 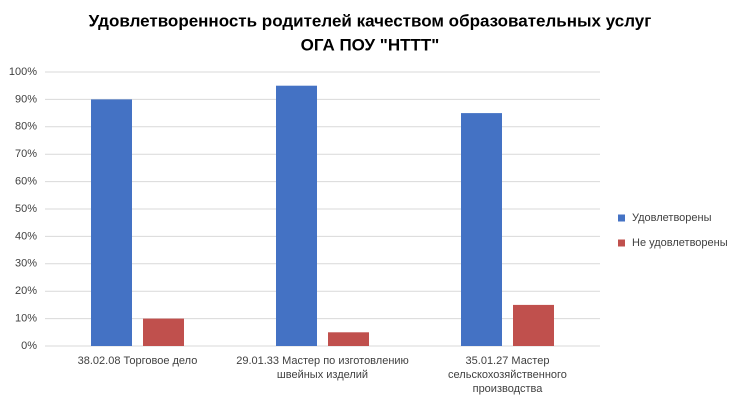 I want to click on y-tick-label: 40%, so click(x=26, y=236).